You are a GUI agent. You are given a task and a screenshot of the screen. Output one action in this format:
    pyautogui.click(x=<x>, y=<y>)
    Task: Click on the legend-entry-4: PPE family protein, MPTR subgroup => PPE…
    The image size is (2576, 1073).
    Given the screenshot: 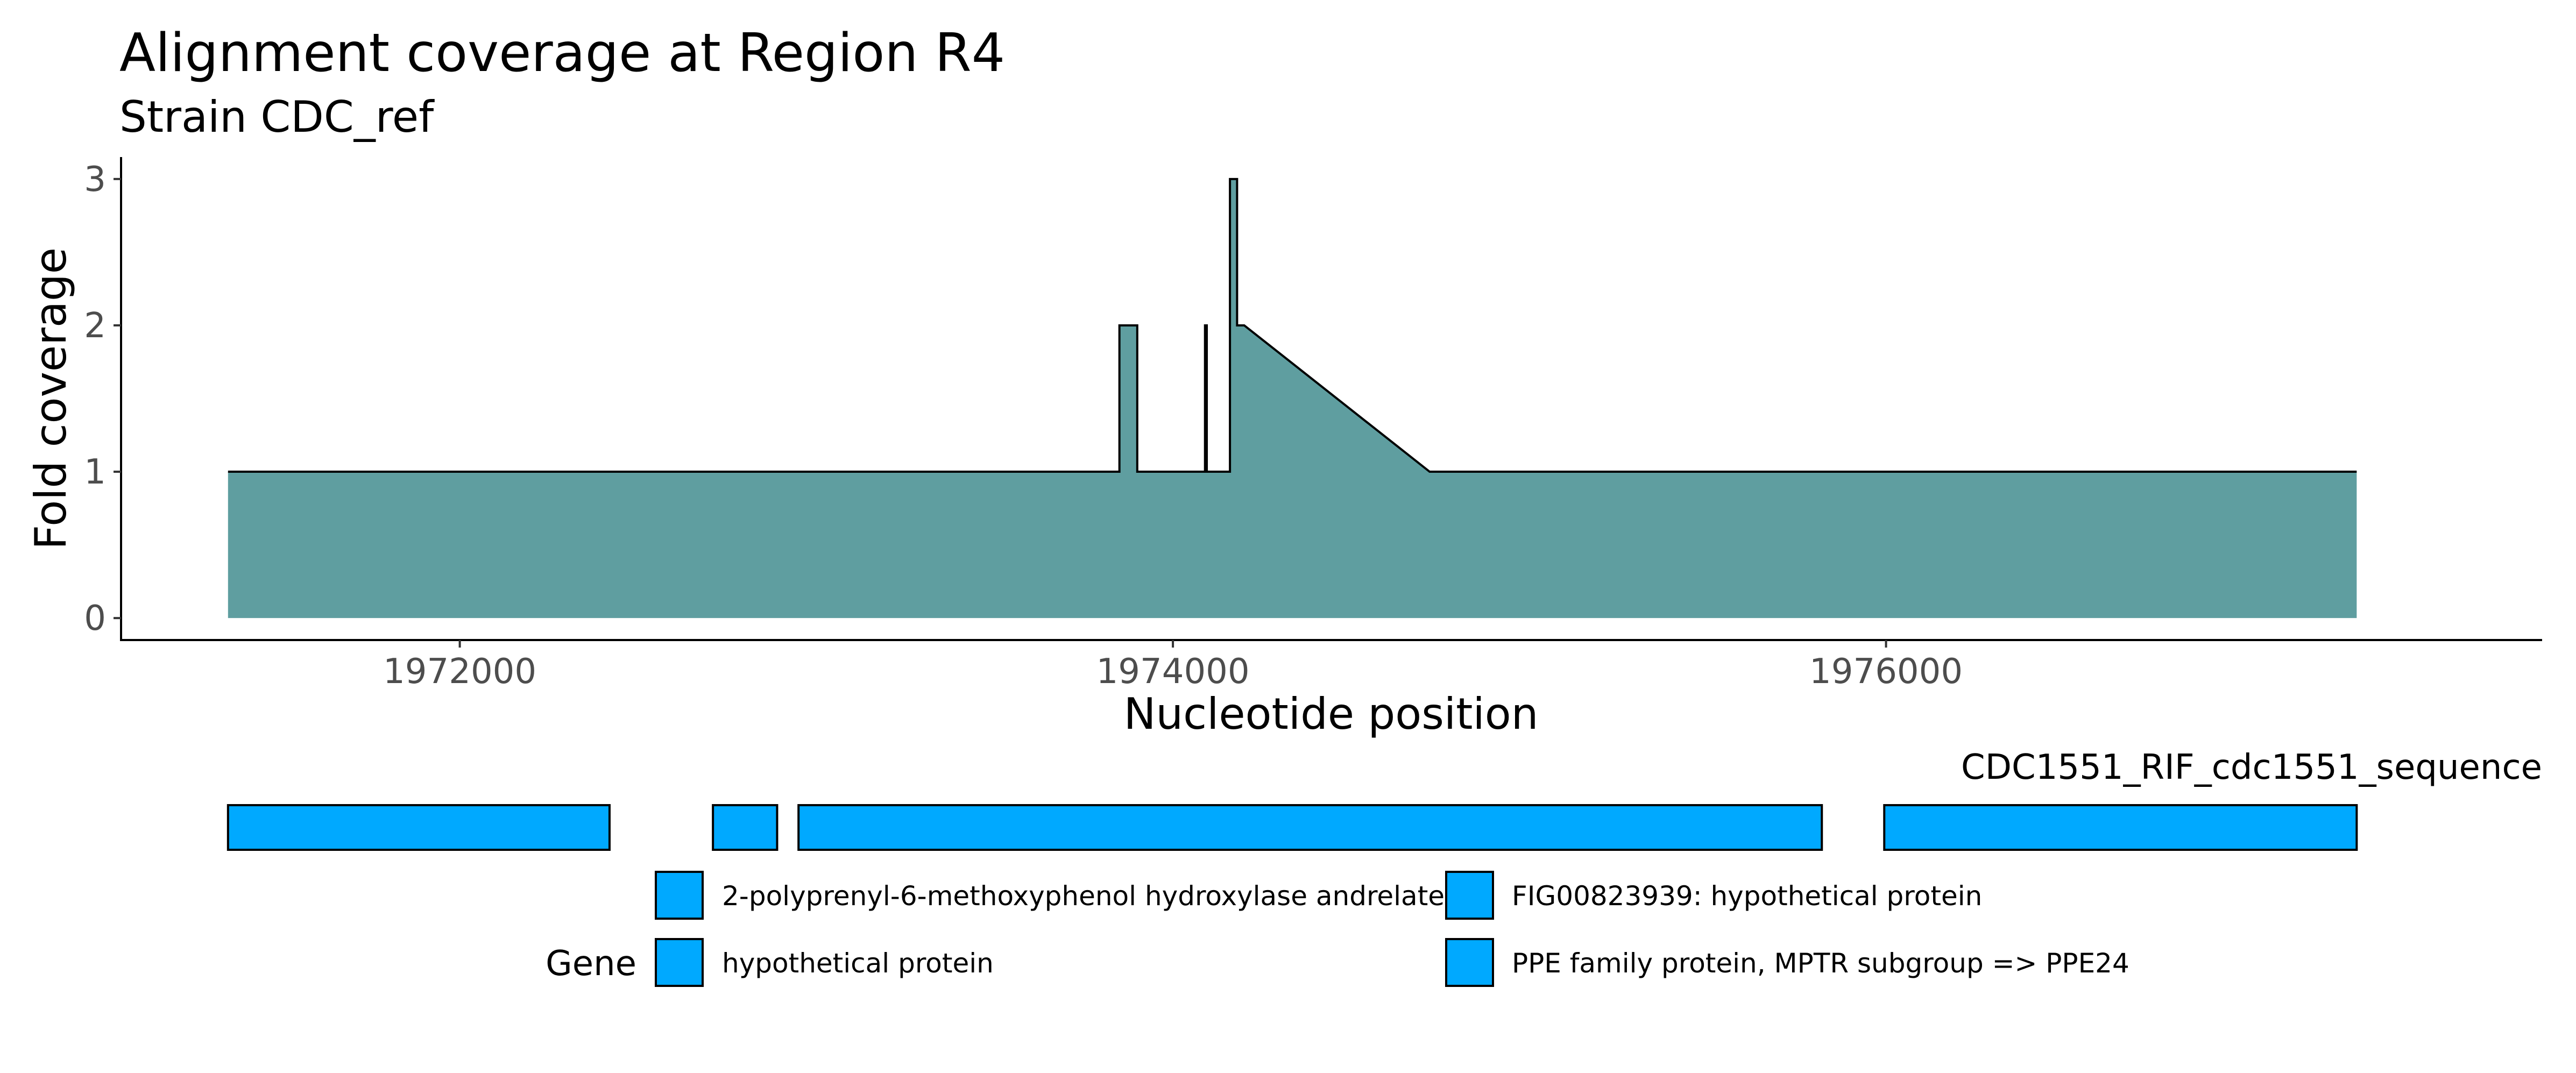 What is the action you would take?
    pyautogui.click(x=1820, y=963)
    